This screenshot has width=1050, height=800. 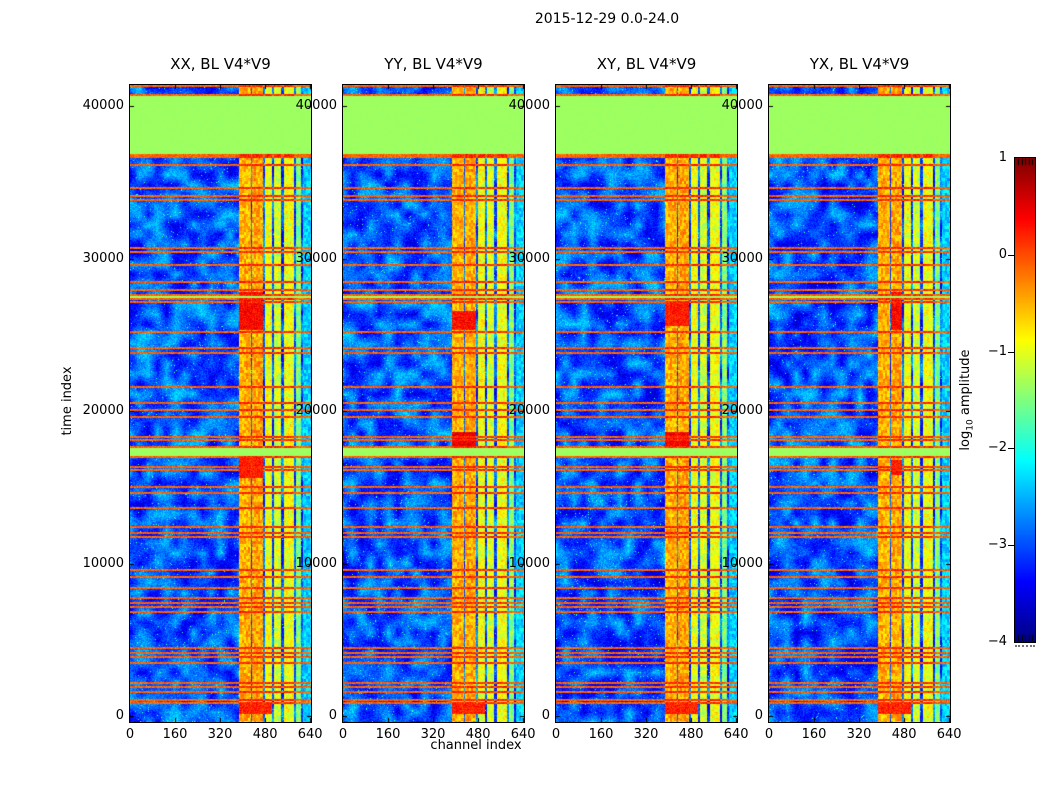 What do you see at coordinates (433, 64) in the screenshot?
I see `panel-title: YY, BL V4*V9` at bounding box center [433, 64].